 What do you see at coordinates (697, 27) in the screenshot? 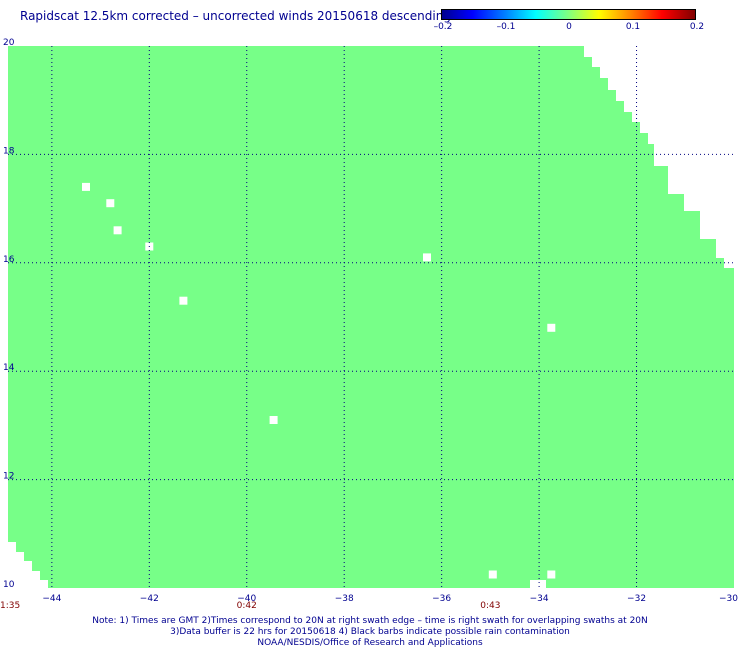
I see `colorbar-tick-label: 0.2` at bounding box center [697, 27].